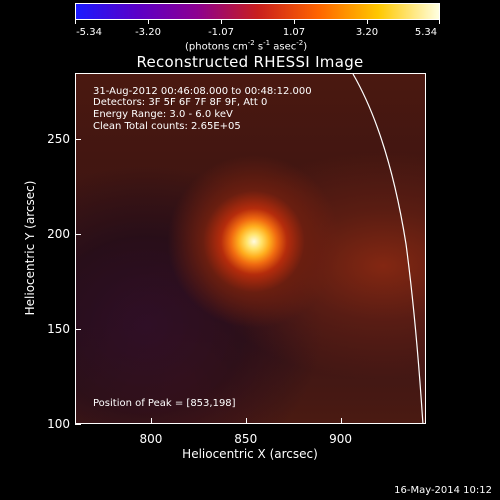 The height and width of the screenshot is (500, 500). What do you see at coordinates (151, 439) in the screenshot?
I see `x-axis-tick-label: 800` at bounding box center [151, 439].